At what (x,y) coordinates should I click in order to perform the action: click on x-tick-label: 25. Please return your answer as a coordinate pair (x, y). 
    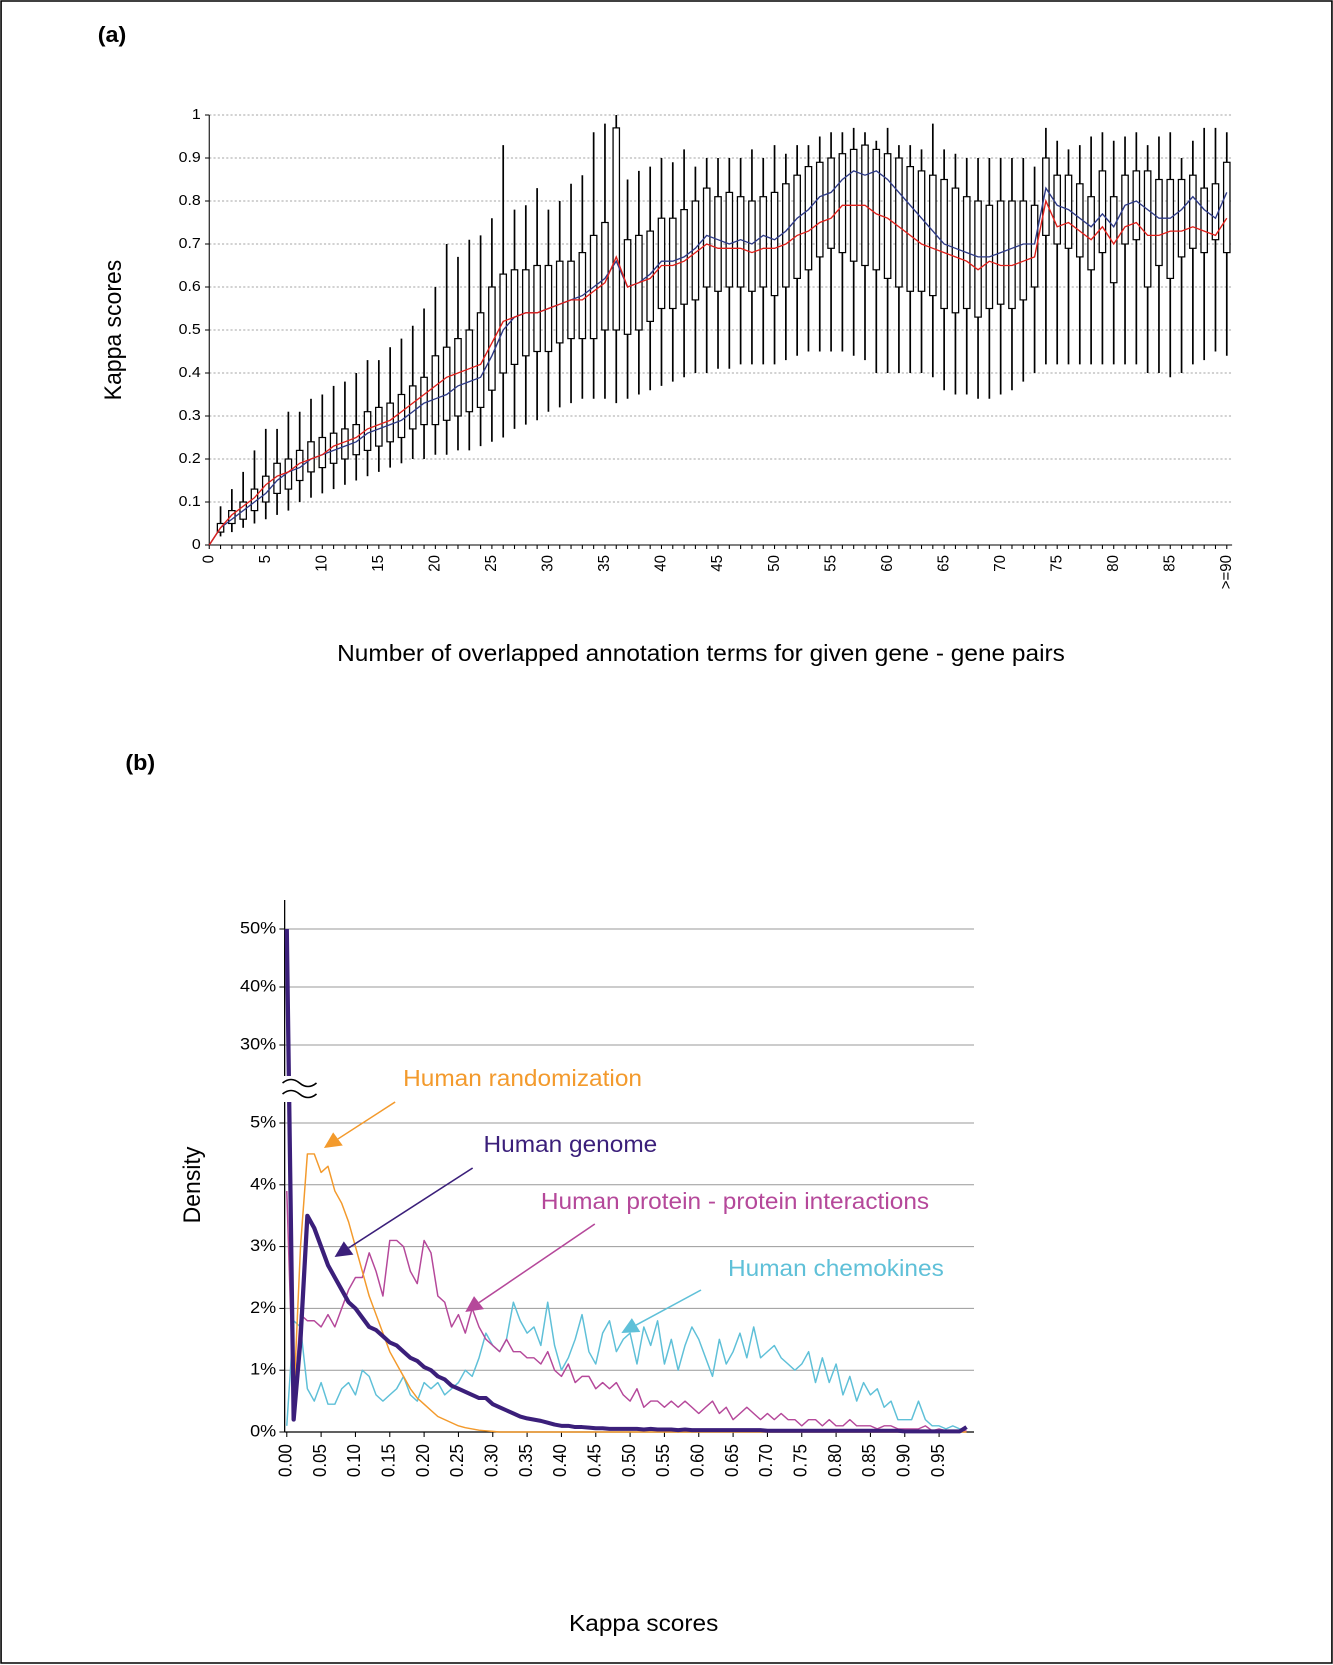
    Looking at the image, I should click on (492, 563).